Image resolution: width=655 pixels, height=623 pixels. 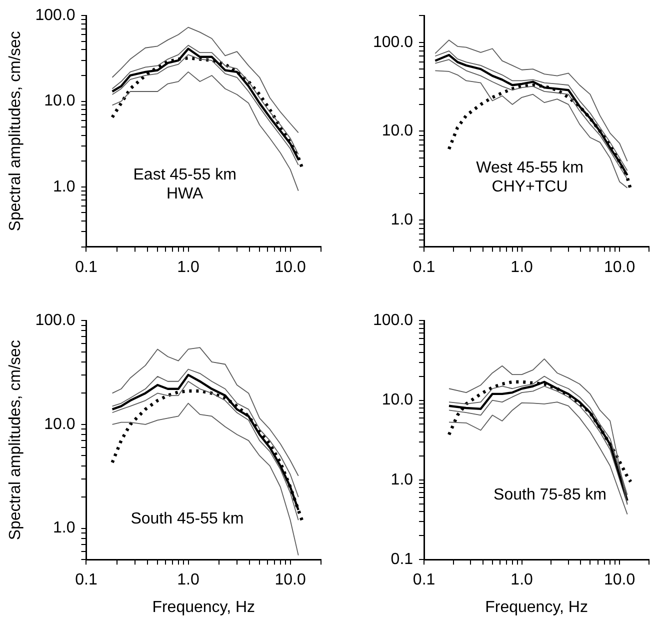 What do you see at coordinates (184, 175) in the screenshot?
I see `annotation: East 45-55 km` at bounding box center [184, 175].